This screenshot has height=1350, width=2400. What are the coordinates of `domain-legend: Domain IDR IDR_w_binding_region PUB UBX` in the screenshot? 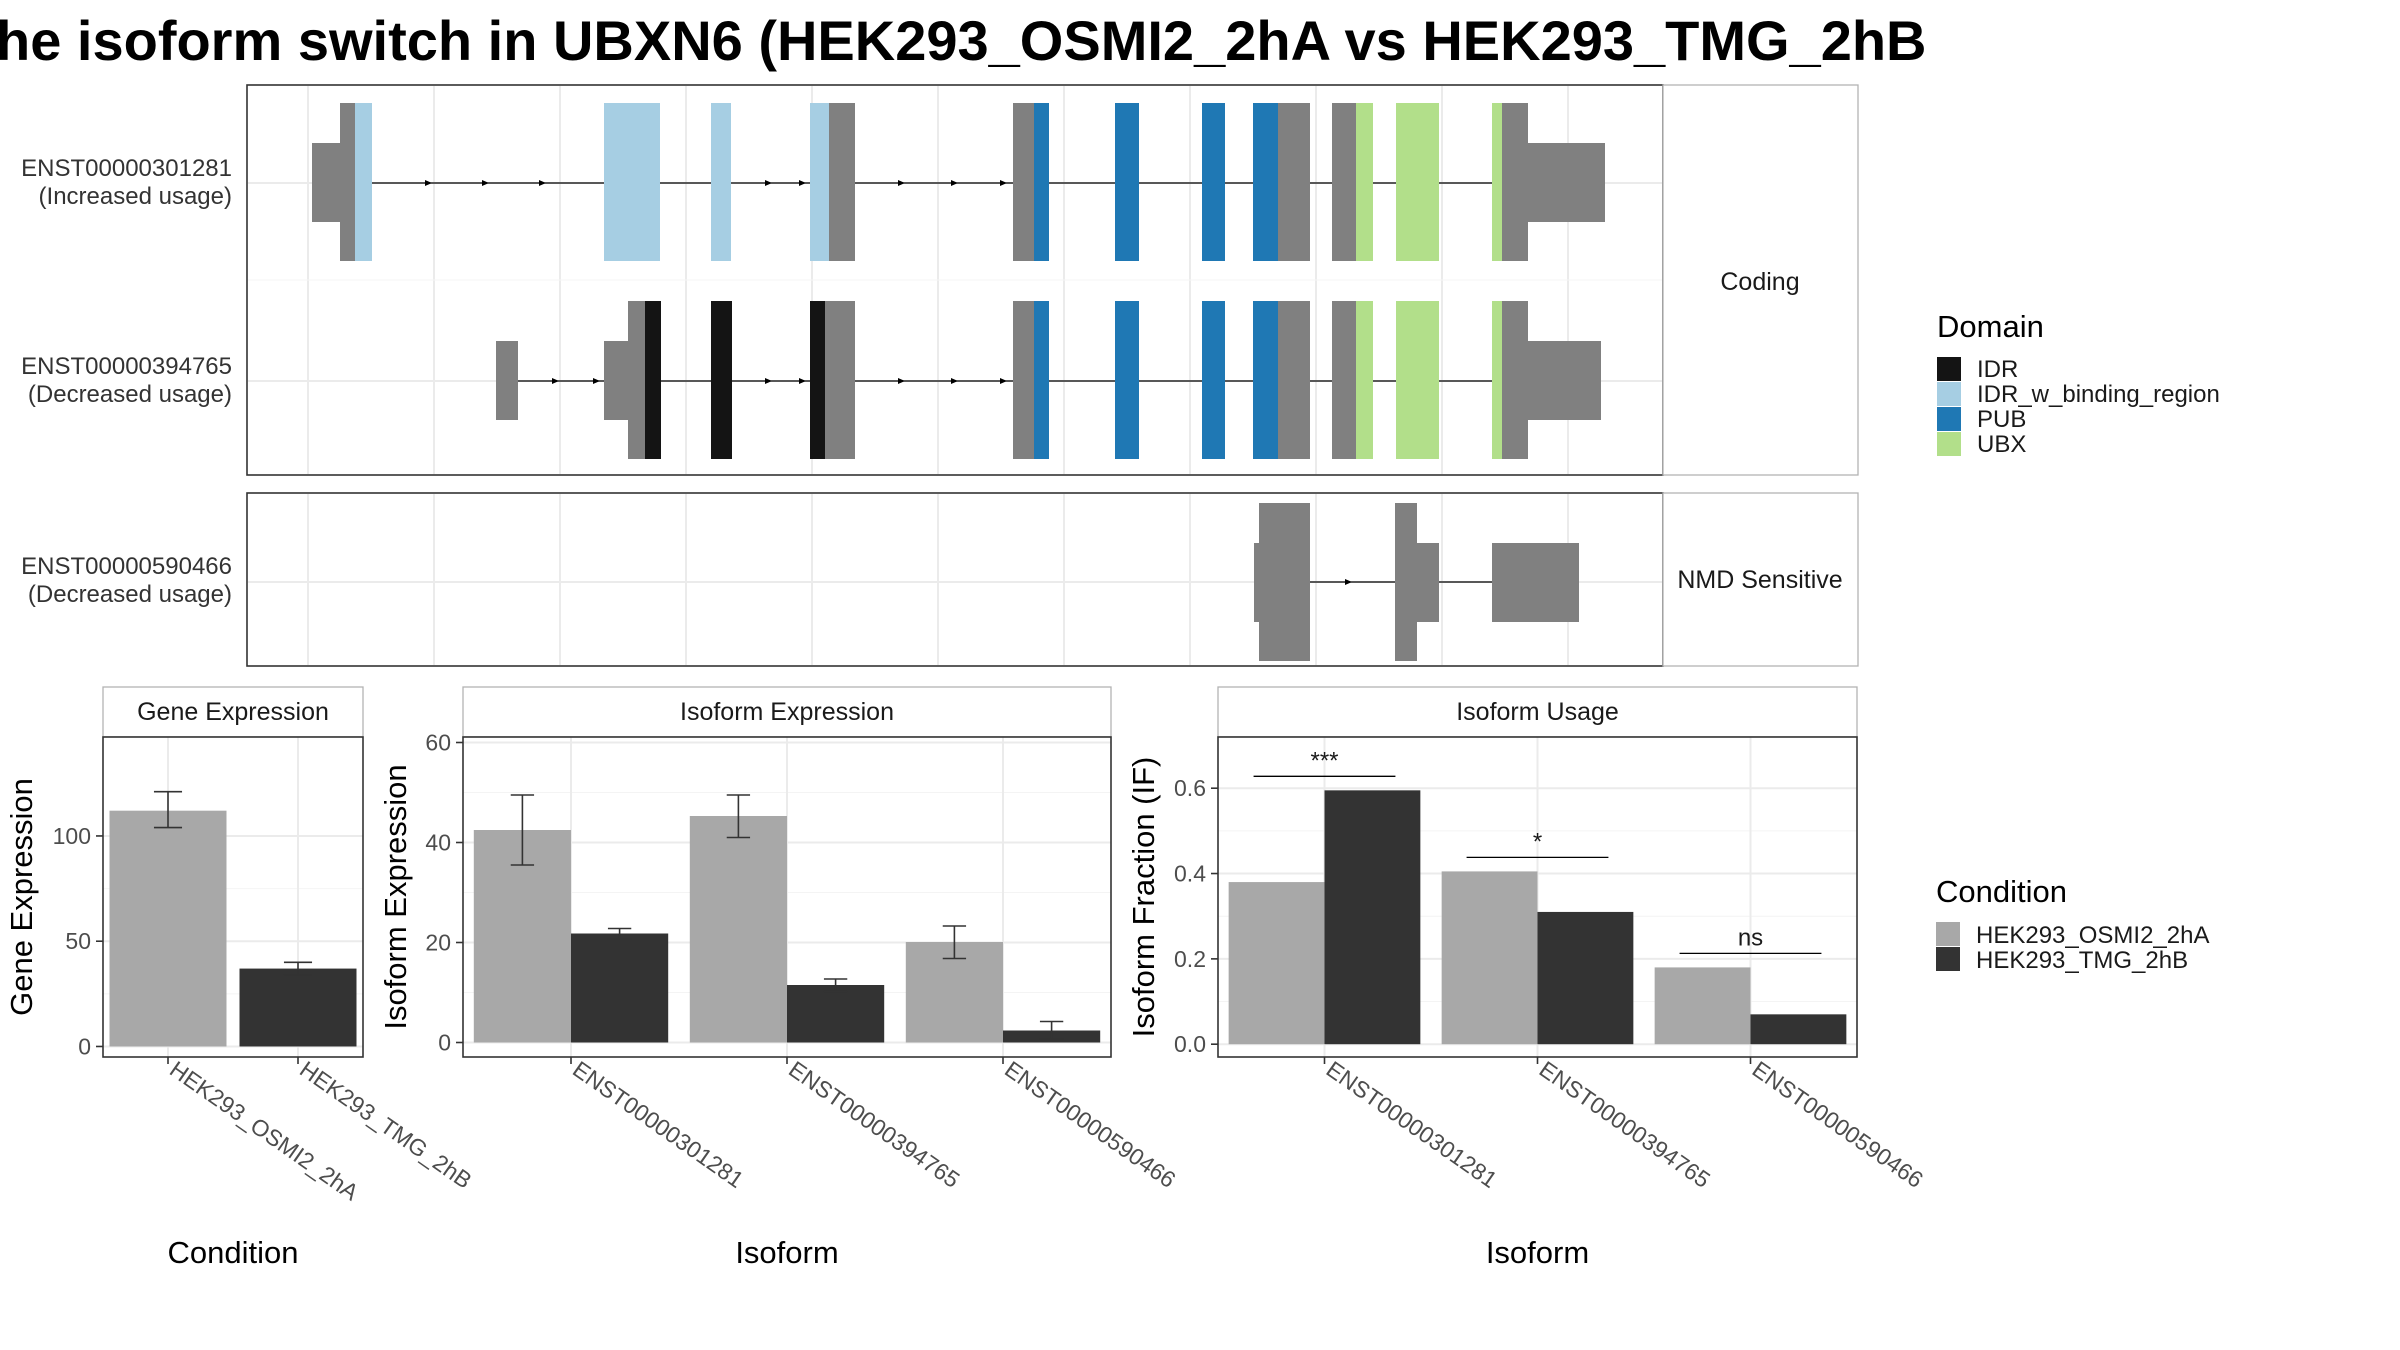 It's located at (2078, 383).